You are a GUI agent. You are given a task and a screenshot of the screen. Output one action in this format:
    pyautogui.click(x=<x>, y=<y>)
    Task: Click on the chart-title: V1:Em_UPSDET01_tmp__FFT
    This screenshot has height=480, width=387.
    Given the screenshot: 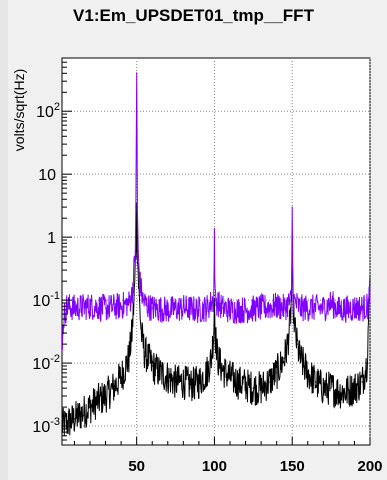 What is the action you would take?
    pyautogui.click(x=193, y=15)
    